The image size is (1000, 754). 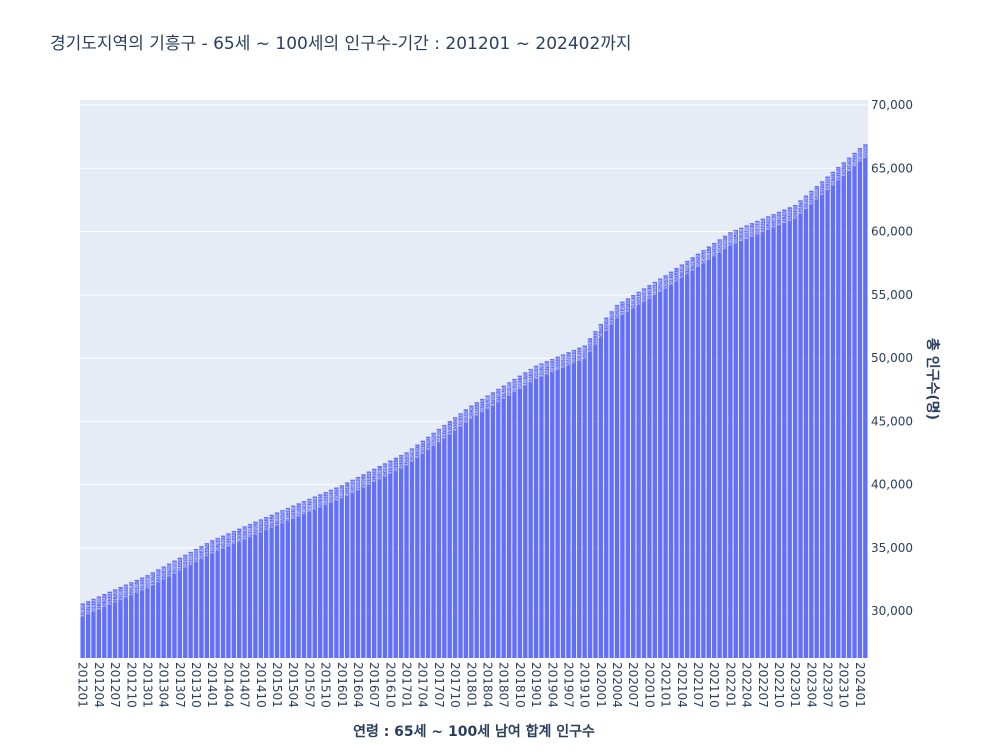 What do you see at coordinates (627, 305) in the screenshot?
I see `value-label: 54722` at bounding box center [627, 305].